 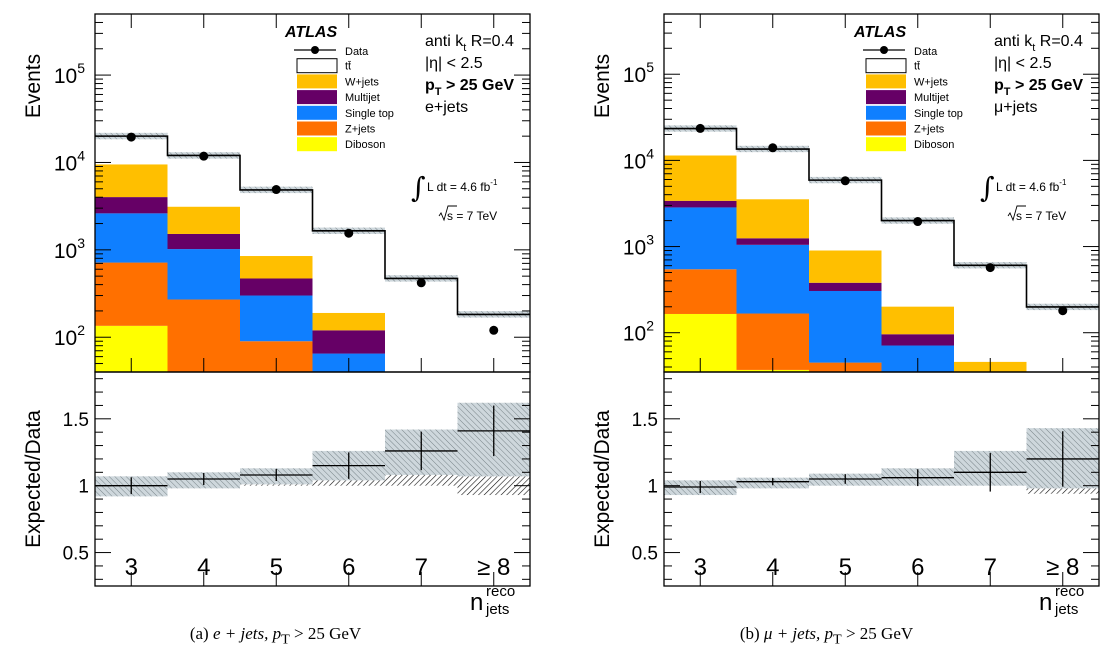 I want to click on a-ytick-label-1: 10³, so click(x=69, y=249).